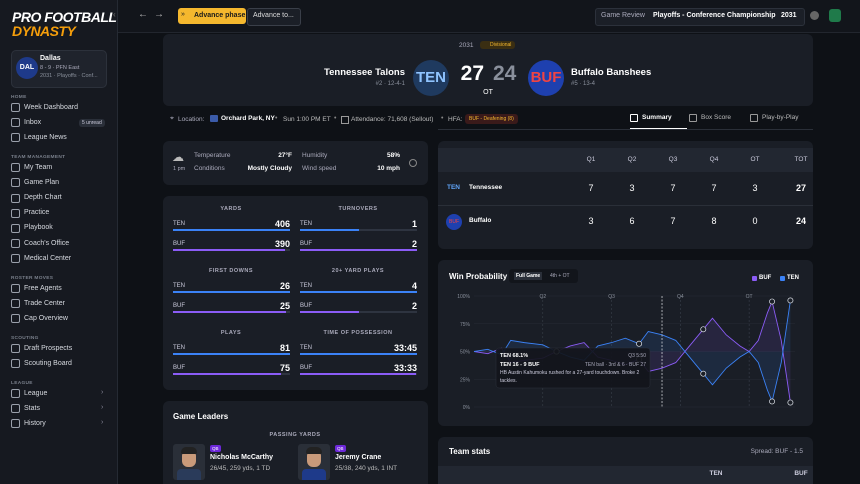  I want to click on nav-section: LEAGUE, so click(22, 383).